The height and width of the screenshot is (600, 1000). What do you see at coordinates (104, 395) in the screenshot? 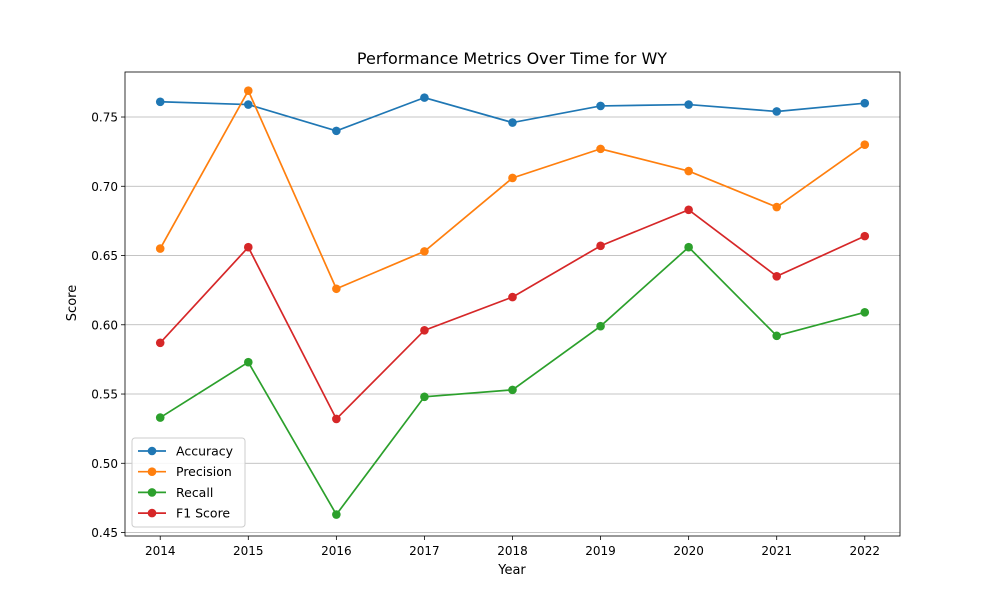
I see `y-tick-label: 0.55` at bounding box center [104, 395].